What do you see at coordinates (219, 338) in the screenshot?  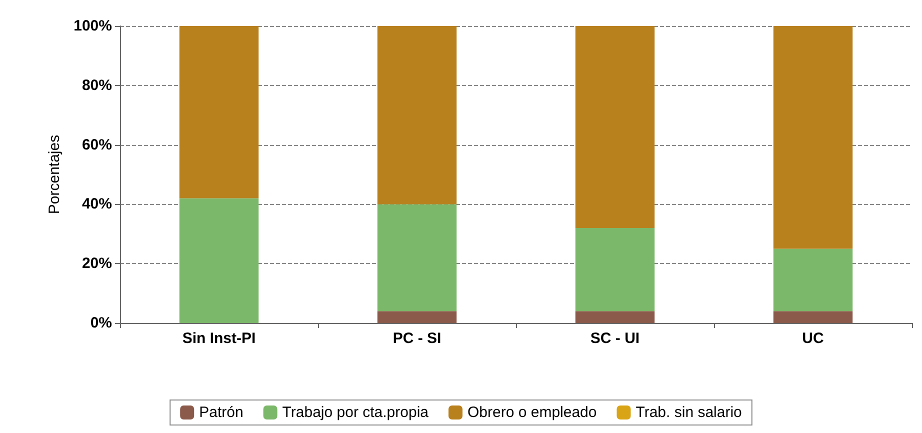 I see `x-tick-label: Sin Inst-PI` at bounding box center [219, 338].